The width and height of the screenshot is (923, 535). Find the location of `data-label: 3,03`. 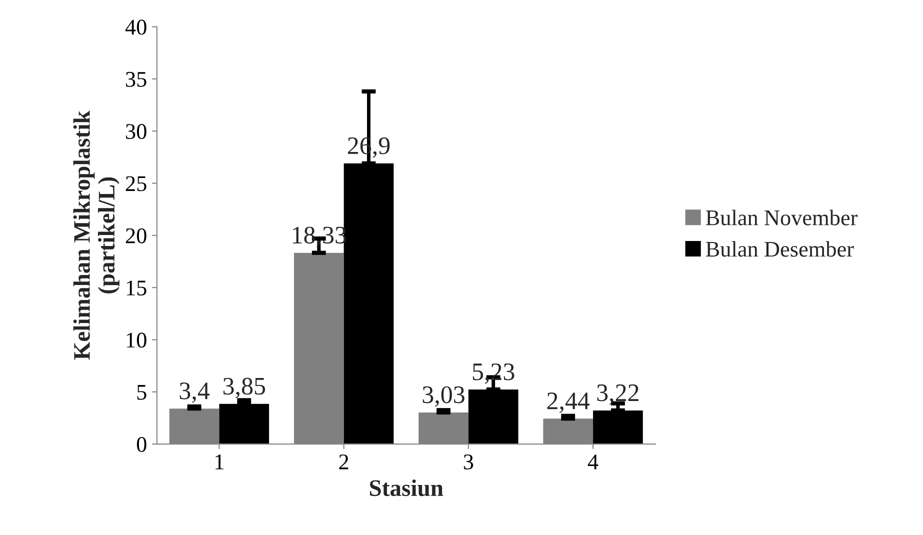

data-label: 3,03 is located at coordinates (443, 396).